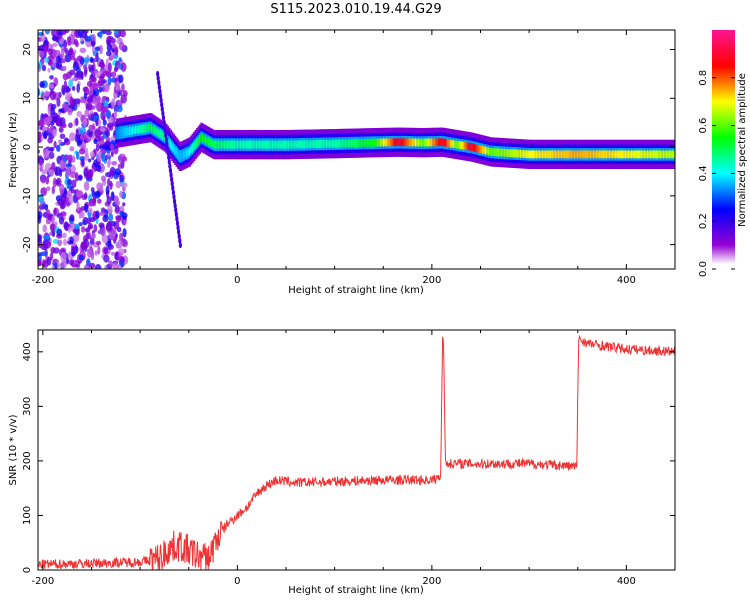  Describe the element at coordinates (27, 406) in the screenshot. I see `snr-y-tick-label: 300` at that location.